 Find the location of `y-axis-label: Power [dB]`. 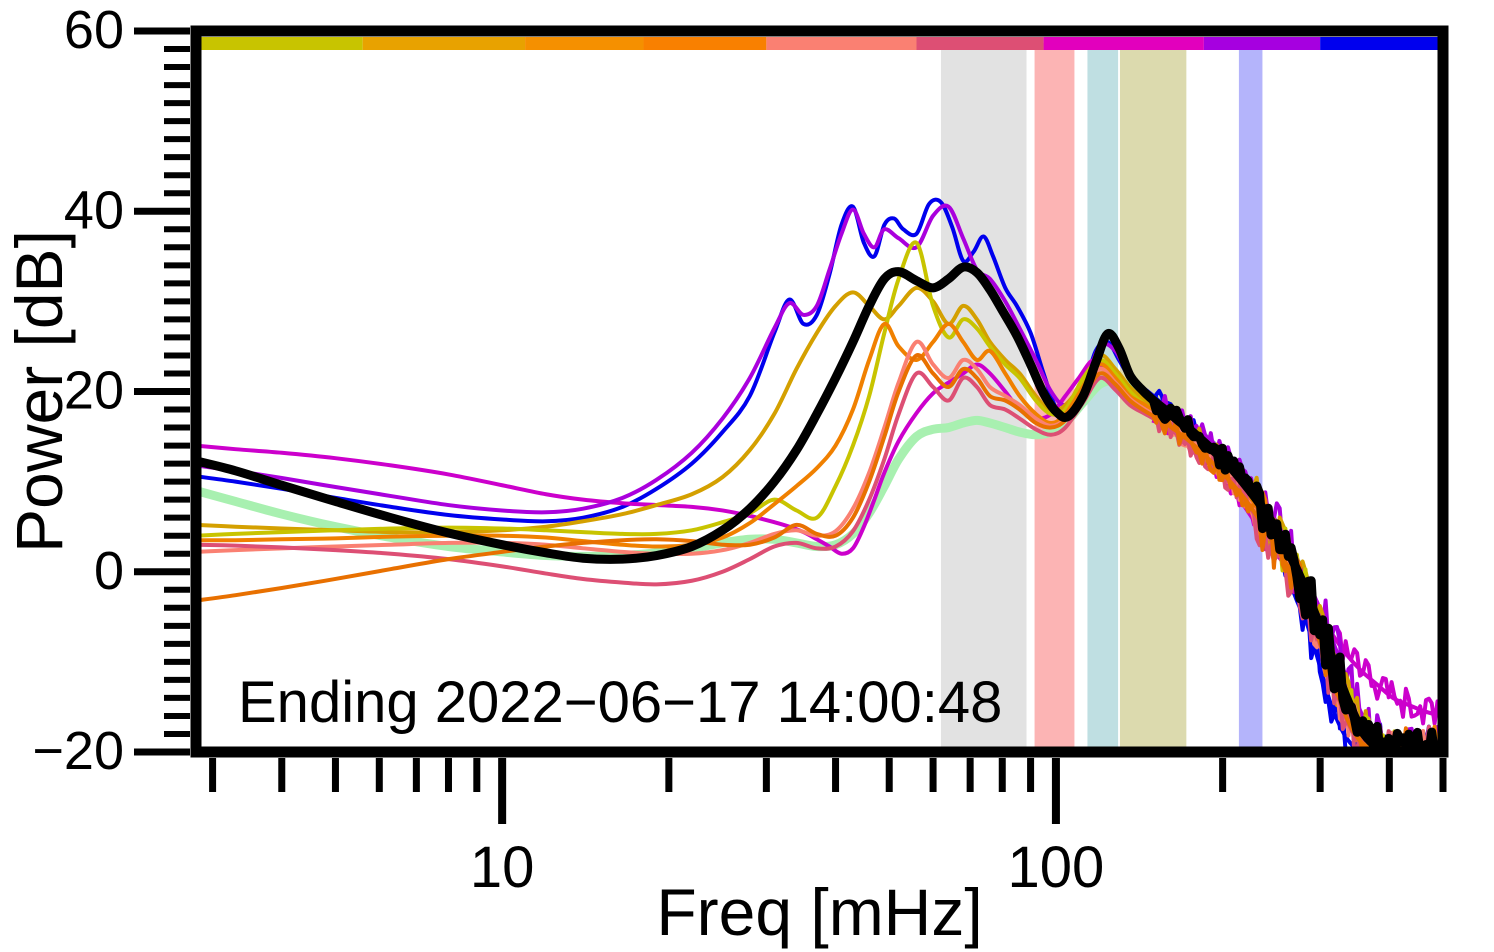

y-axis-label: Power [dB] is located at coordinates (39, 391).